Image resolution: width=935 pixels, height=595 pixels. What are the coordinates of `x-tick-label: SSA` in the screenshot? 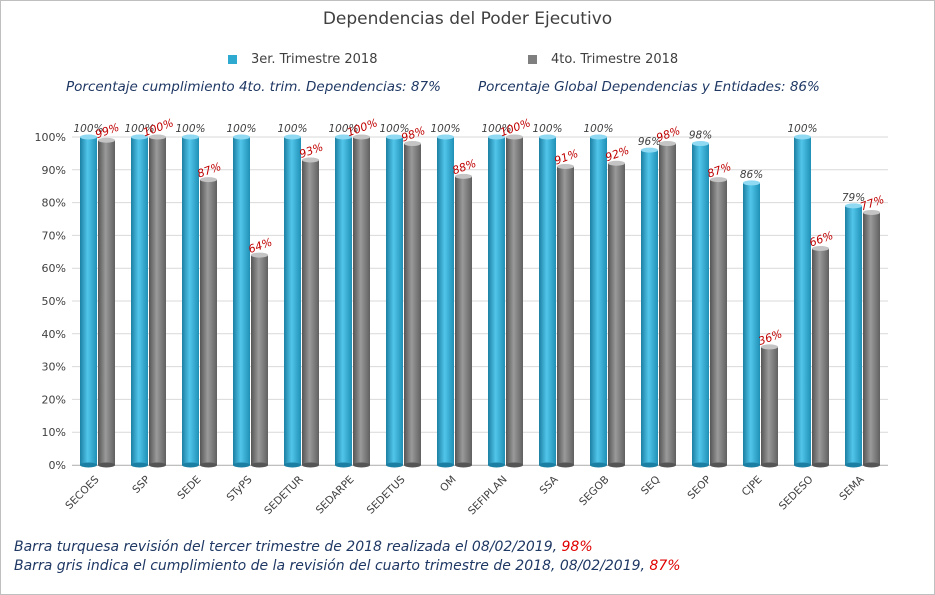 It's located at (549, 485).